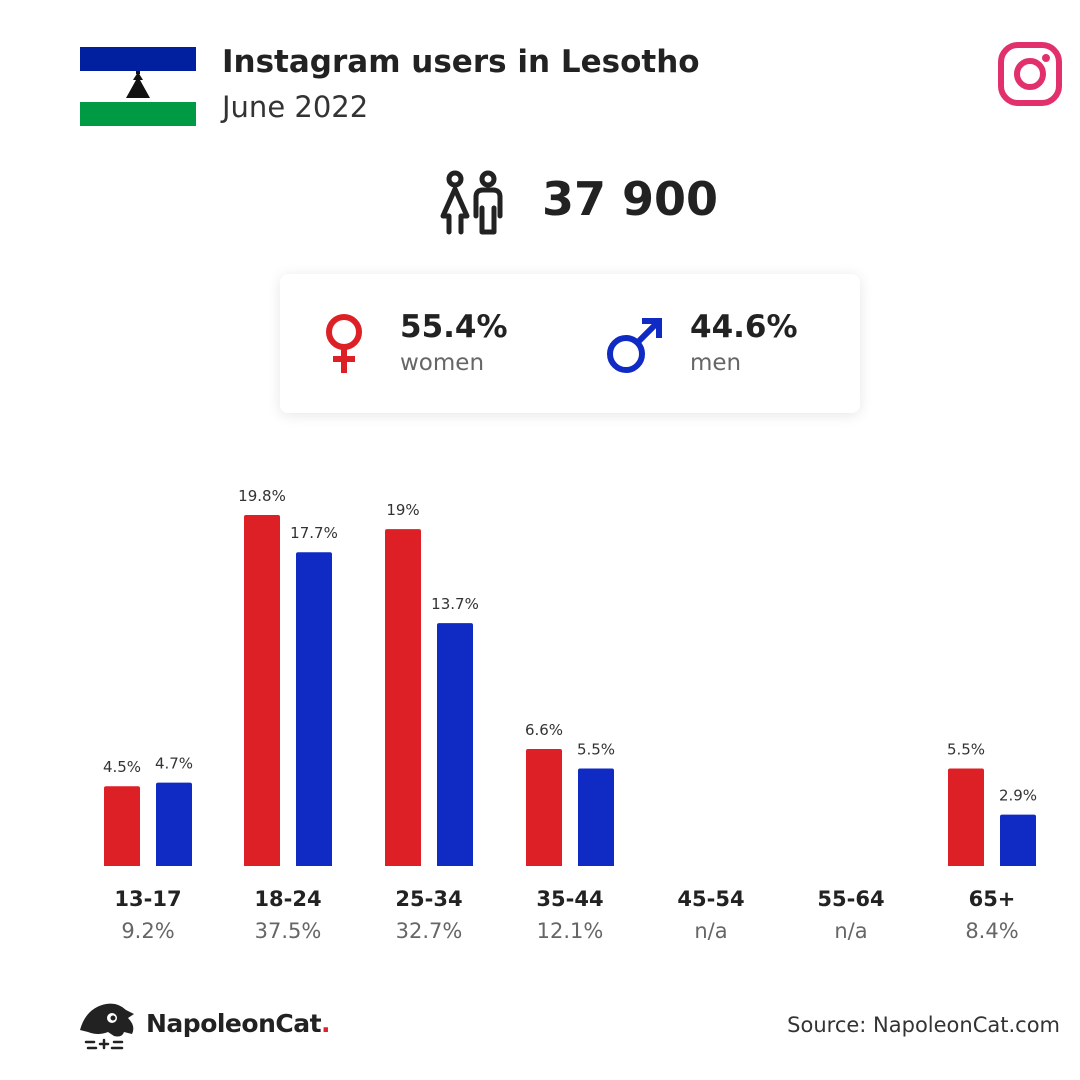 The image size is (1080, 1080). I want to click on age-group-total: 8.4%, so click(991, 931).